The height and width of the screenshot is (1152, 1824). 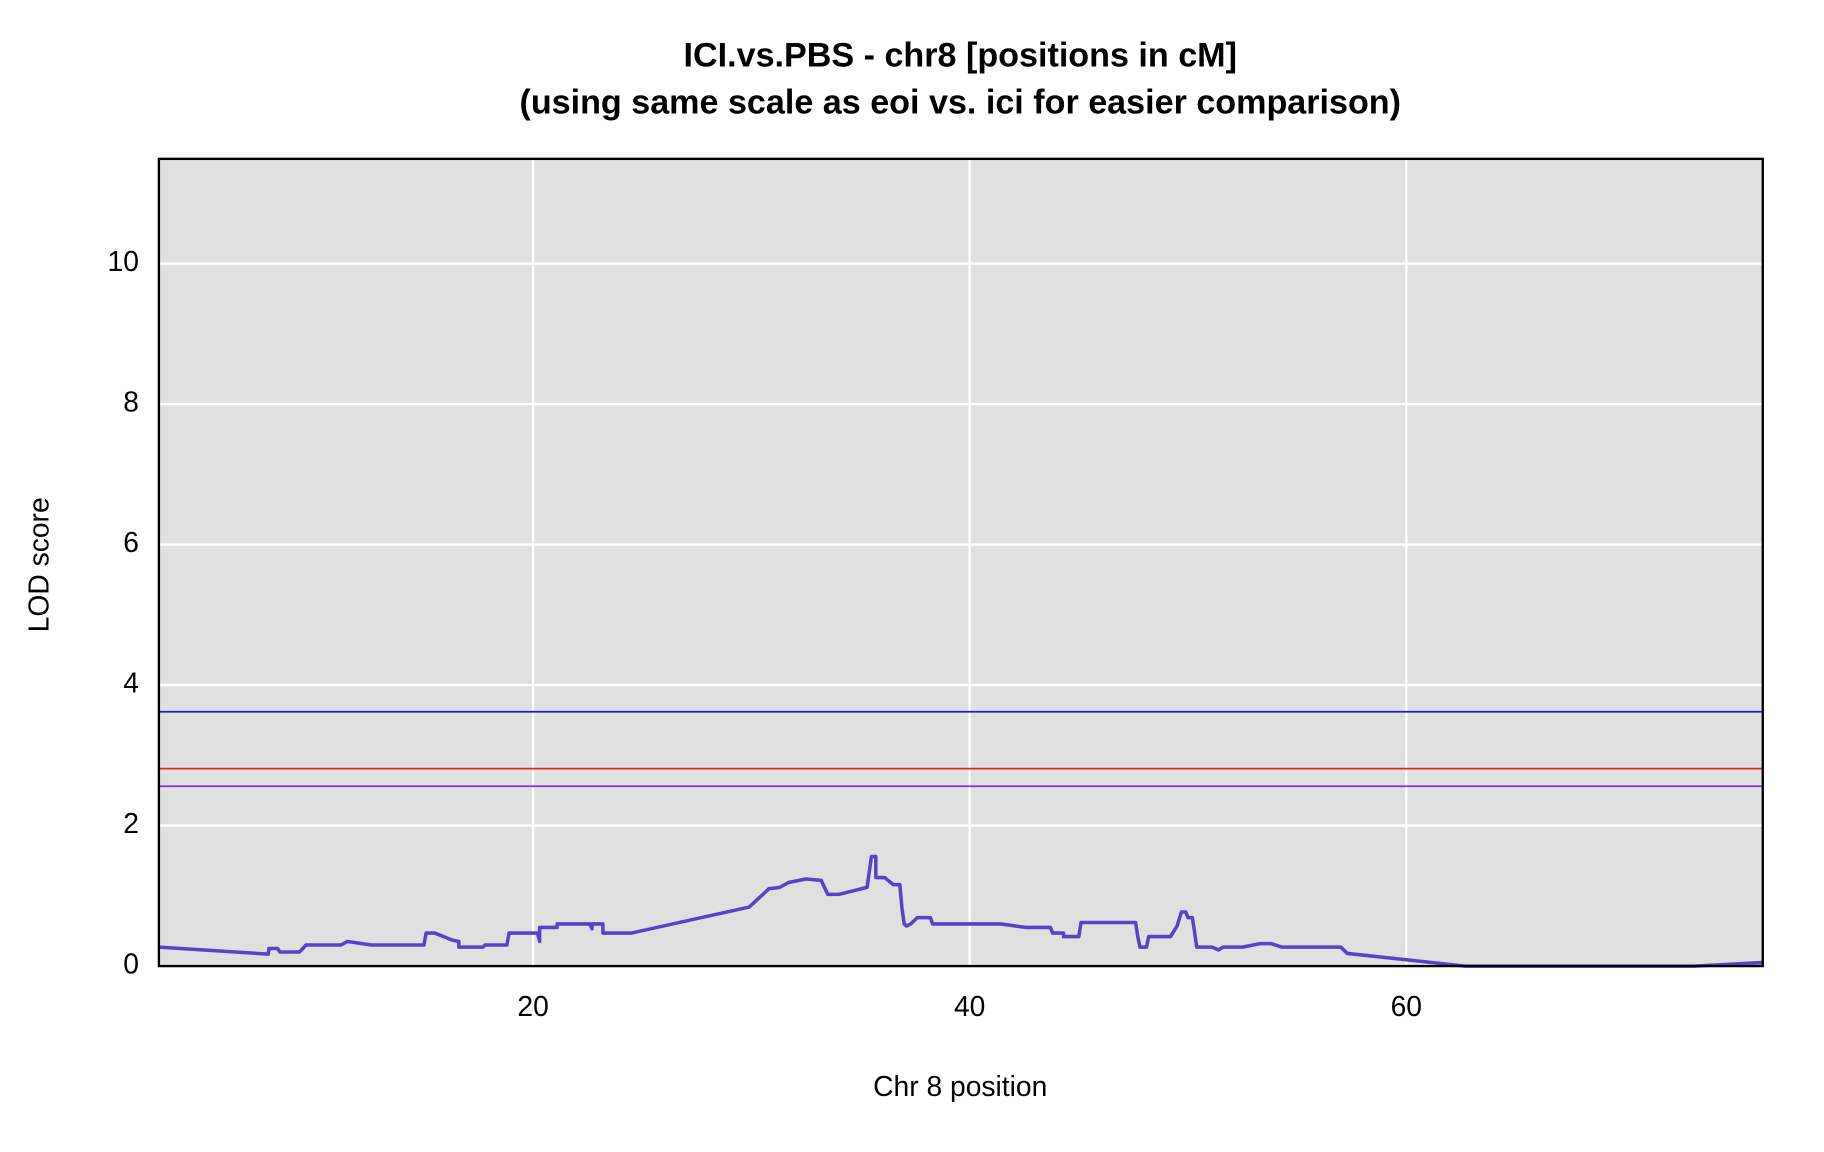 What do you see at coordinates (39, 564) in the screenshot?
I see `y-axis-label: LOD score` at bounding box center [39, 564].